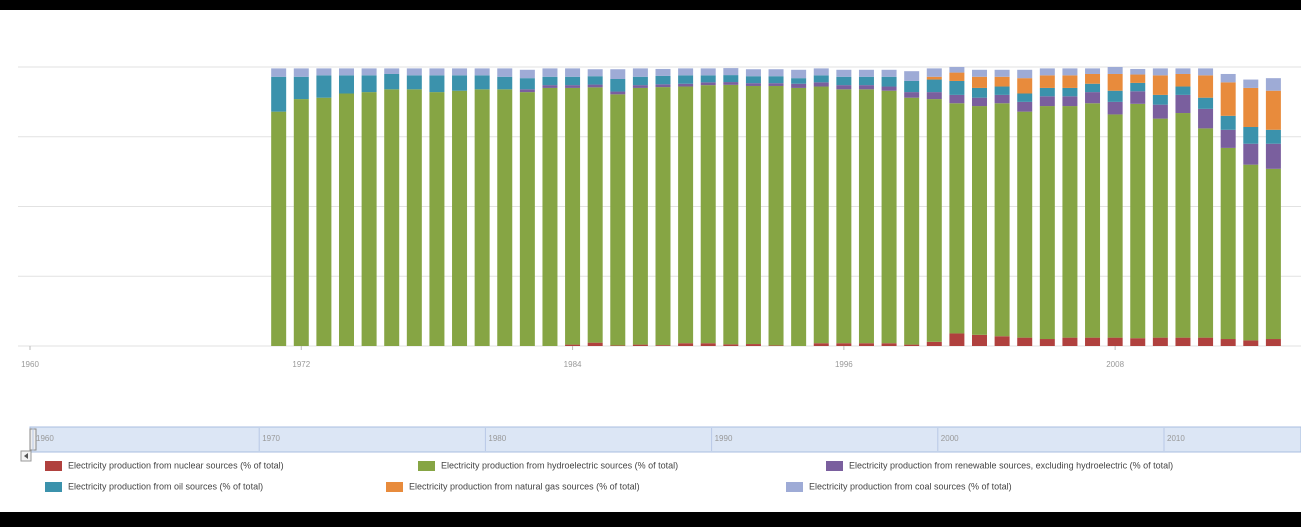 This screenshot has height=527, width=1301. What do you see at coordinates (1115, 364) in the screenshot?
I see `x-tick-label: 2008` at bounding box center [1115, 364].